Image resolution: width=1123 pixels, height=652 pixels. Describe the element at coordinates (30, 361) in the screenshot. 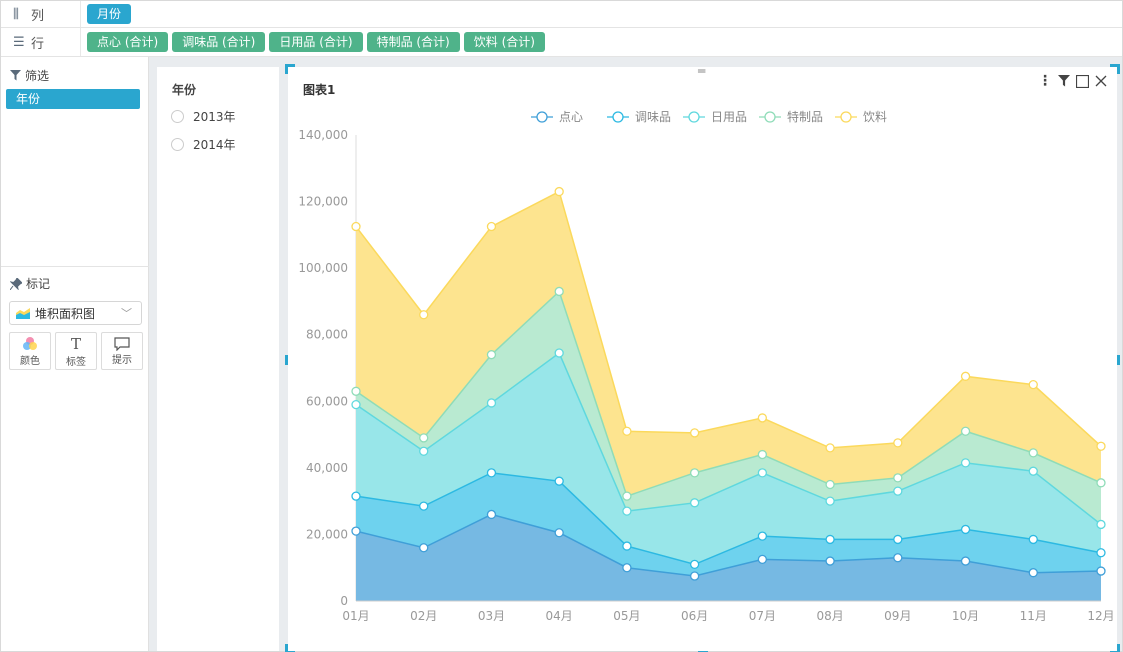

I see `color-mark-label: 颜色` at that location.